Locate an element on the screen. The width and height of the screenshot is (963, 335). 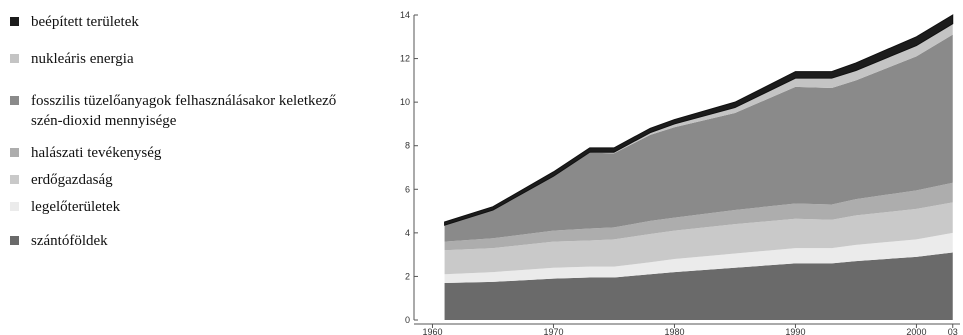
x-tick-label: 1970 is located at coordinates (553, 331).